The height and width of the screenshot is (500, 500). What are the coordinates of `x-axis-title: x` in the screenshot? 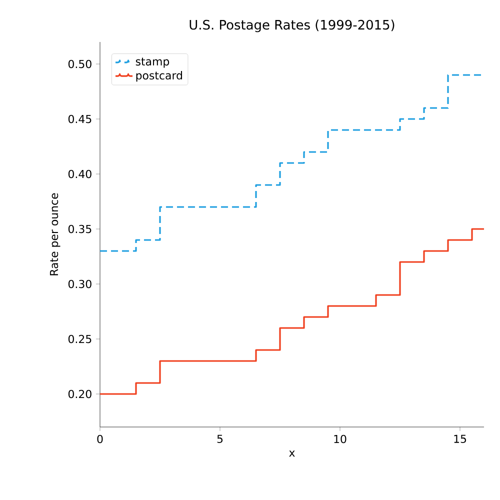 It's located at (292, 453).